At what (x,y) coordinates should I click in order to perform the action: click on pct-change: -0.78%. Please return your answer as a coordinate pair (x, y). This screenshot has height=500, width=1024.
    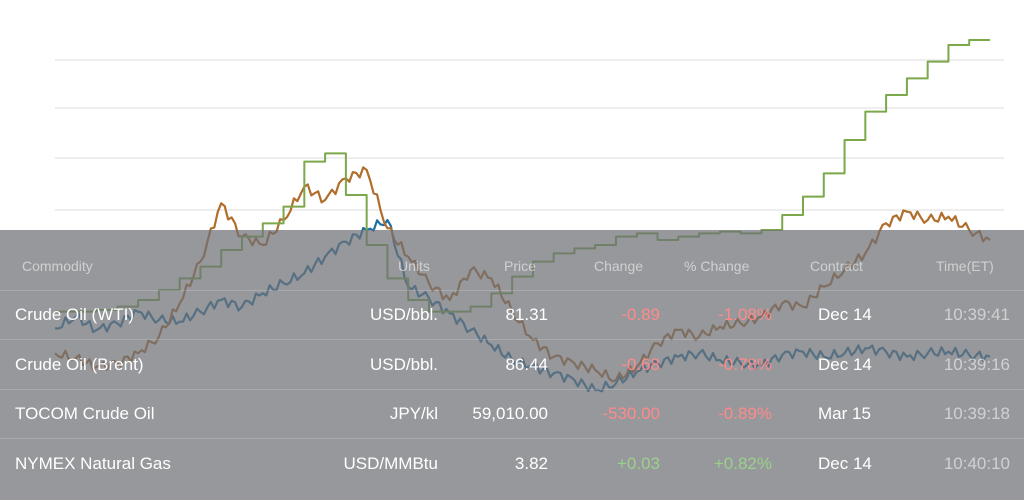
    Looking at the image, I should click on (745, 364).